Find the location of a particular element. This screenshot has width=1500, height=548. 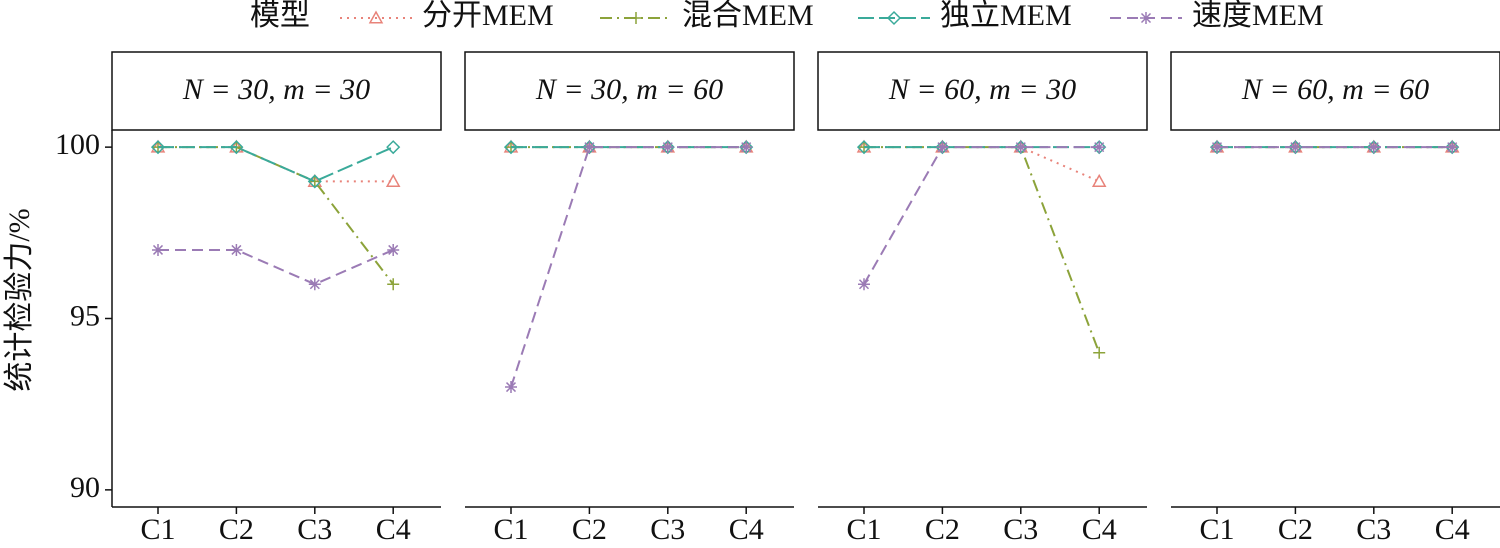

facet-title: N = 30, m = 30 is located at coordinates (276, 89).